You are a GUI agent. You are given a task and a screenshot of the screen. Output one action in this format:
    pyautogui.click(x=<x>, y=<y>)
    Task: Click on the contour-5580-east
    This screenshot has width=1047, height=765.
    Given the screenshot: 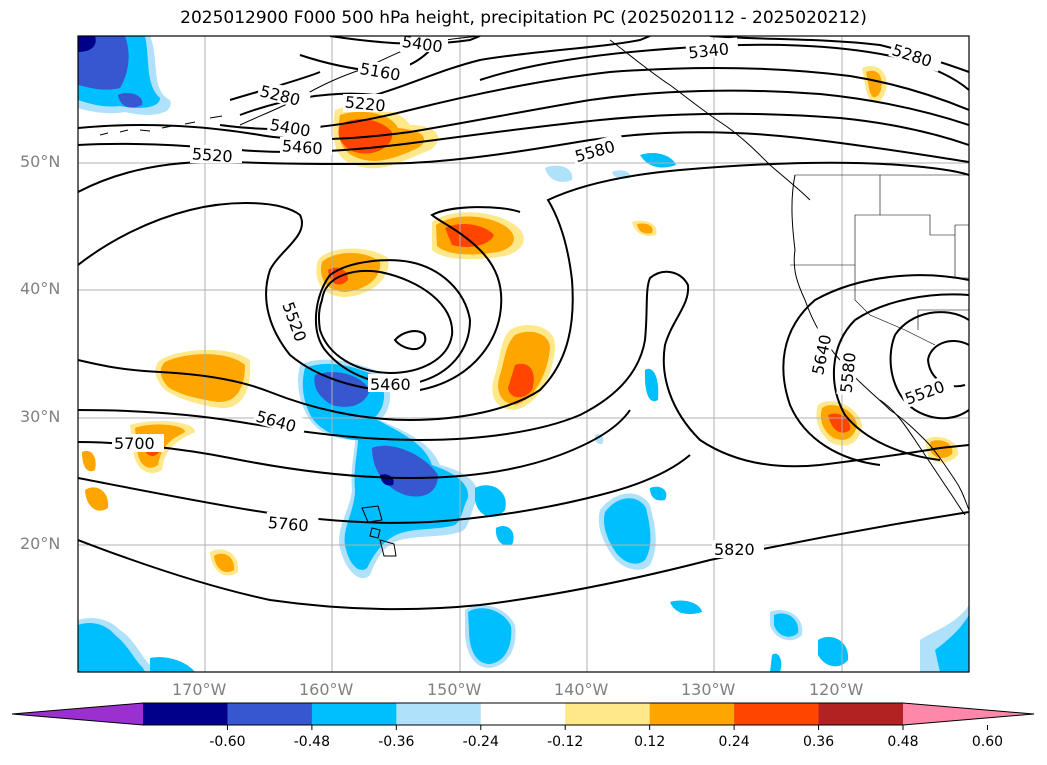 What is the action you would take?
    pyautogui.click(x=900, y=377)
    